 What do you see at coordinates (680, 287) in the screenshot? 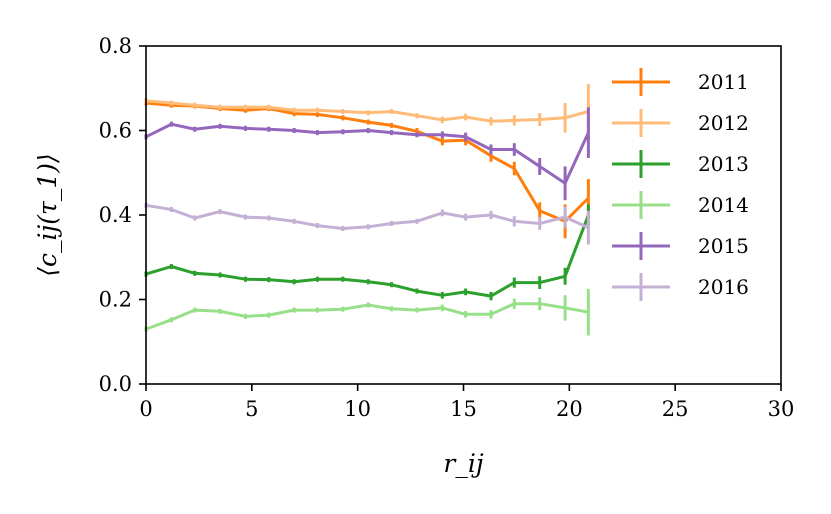
I see `legend-item-2016: 2016` at bounding box center [680, 287].